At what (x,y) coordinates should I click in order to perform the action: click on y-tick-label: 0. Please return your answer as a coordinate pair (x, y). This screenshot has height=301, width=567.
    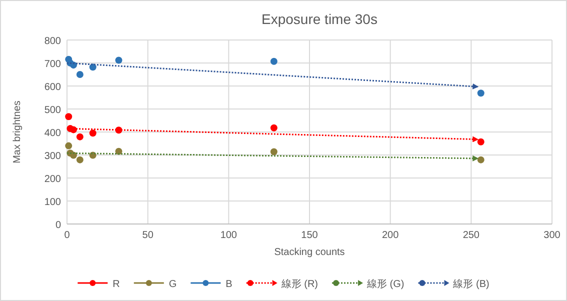
    Looking at the image, I should click on (58, 225).